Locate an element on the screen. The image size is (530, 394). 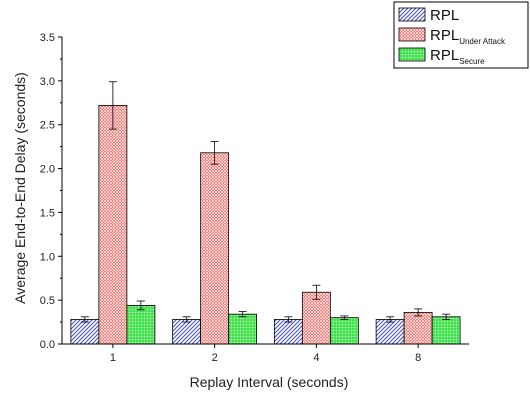
y-tick-label: 3.5 is located at coordinates (47, 38).